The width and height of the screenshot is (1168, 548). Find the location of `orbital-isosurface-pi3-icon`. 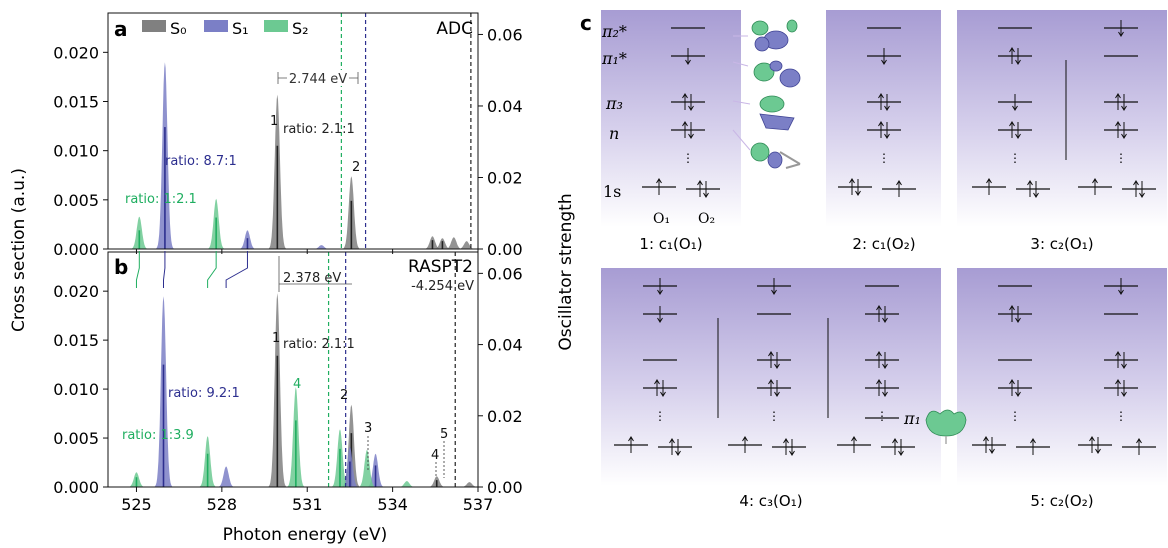

orbital-isosurface-pi3-icon is located at coordinates (777, 113).